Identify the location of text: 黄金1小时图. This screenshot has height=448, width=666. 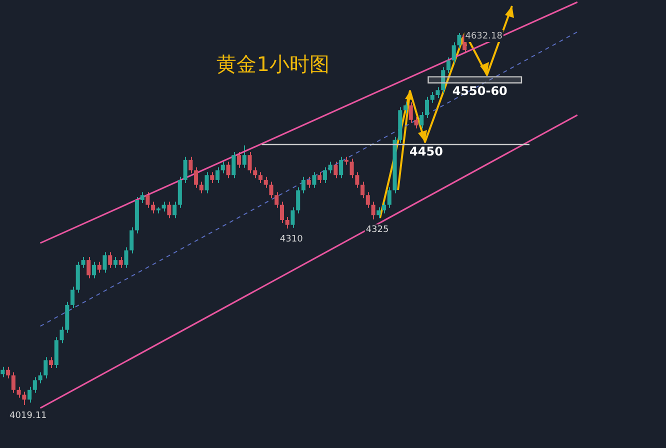
(273, 64).